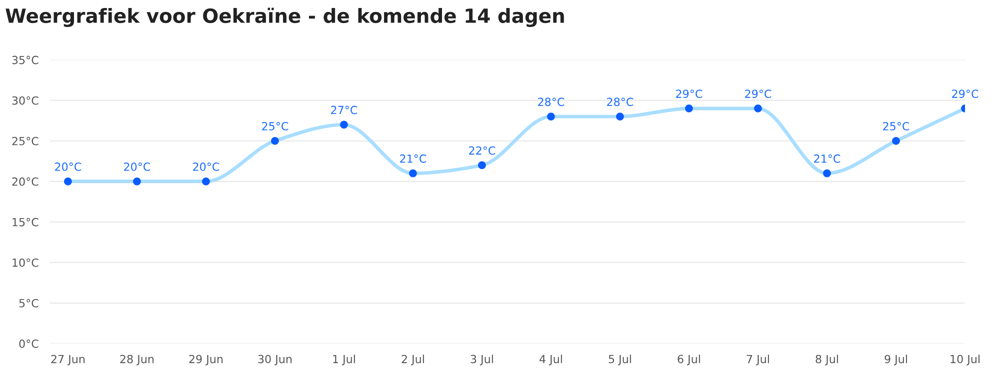 The height and width of the screenshot is (386, 1000). Describe the element at coordinates (965, 360) in the screenshot. I see `x-tick-label: 10 Jul` at that location.